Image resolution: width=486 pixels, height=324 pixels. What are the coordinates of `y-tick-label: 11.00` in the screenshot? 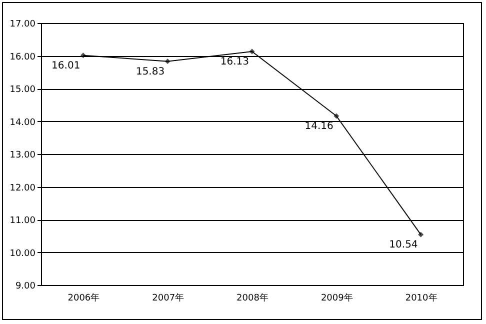 It's located at (23, 221).